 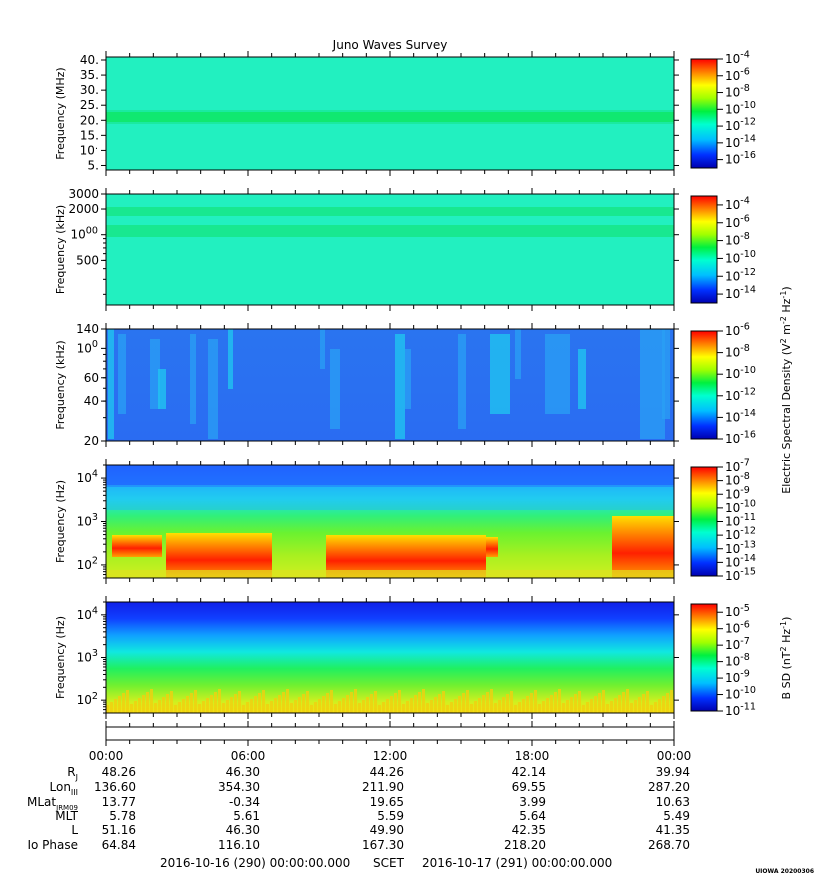 What do you see at coordinates (64, 788) in the screenshot?
I see `ephemeris-label: LonIII` at bounding box center [64, 788].